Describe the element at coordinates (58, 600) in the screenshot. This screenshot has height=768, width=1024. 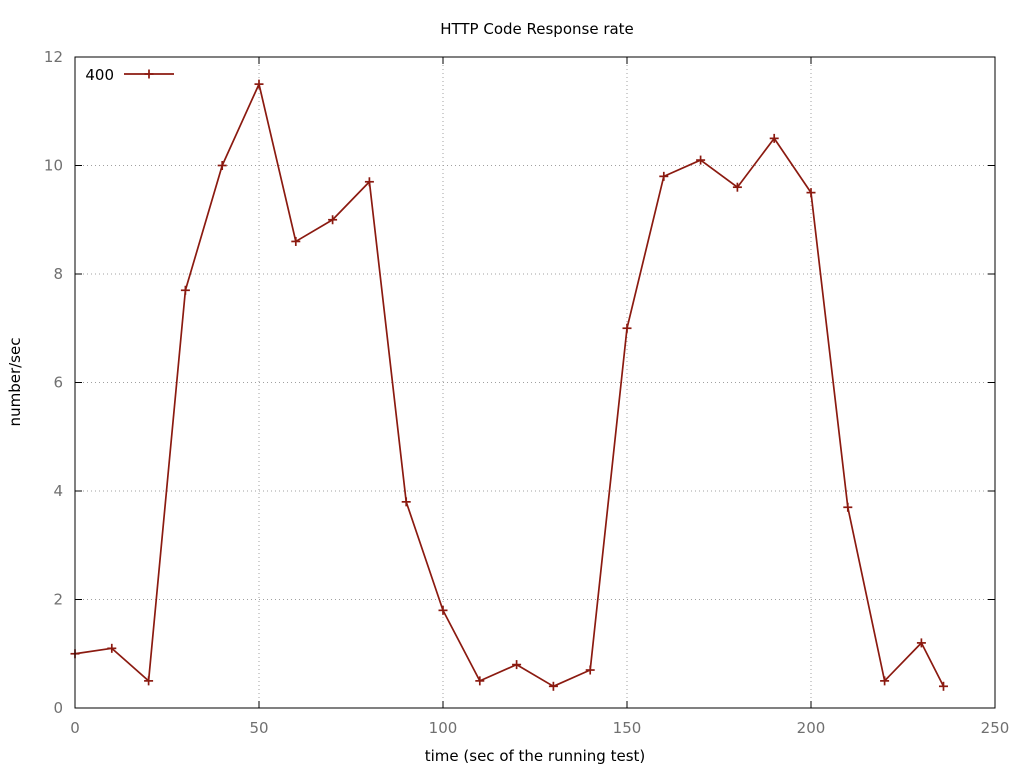
I see `y-tick-label: 2` at that location.